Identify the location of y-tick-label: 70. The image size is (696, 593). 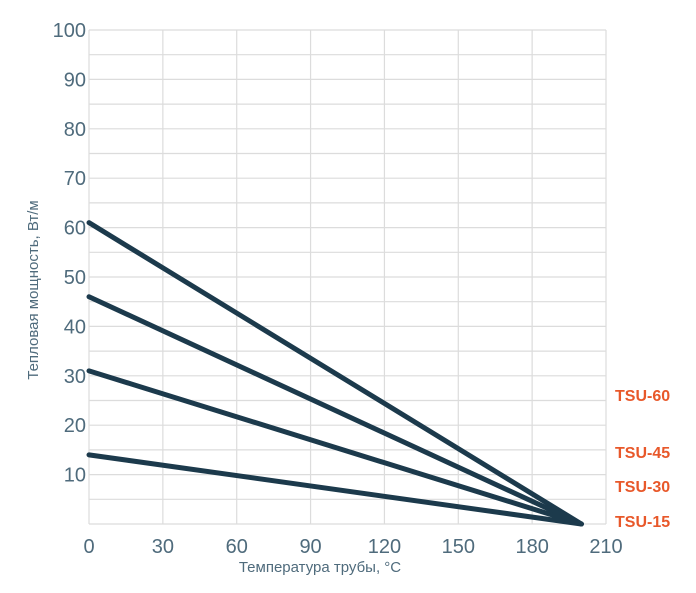
(75, 179).